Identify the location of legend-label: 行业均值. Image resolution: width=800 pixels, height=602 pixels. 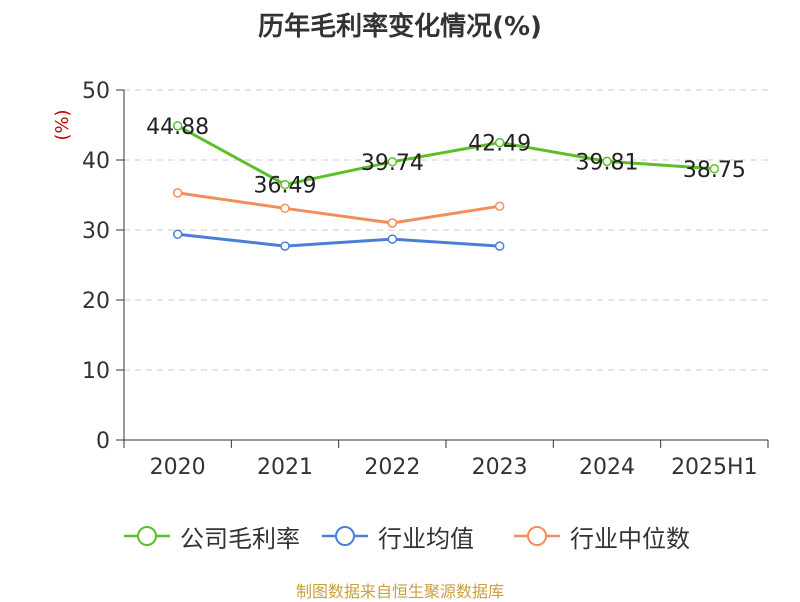
(426, 538).